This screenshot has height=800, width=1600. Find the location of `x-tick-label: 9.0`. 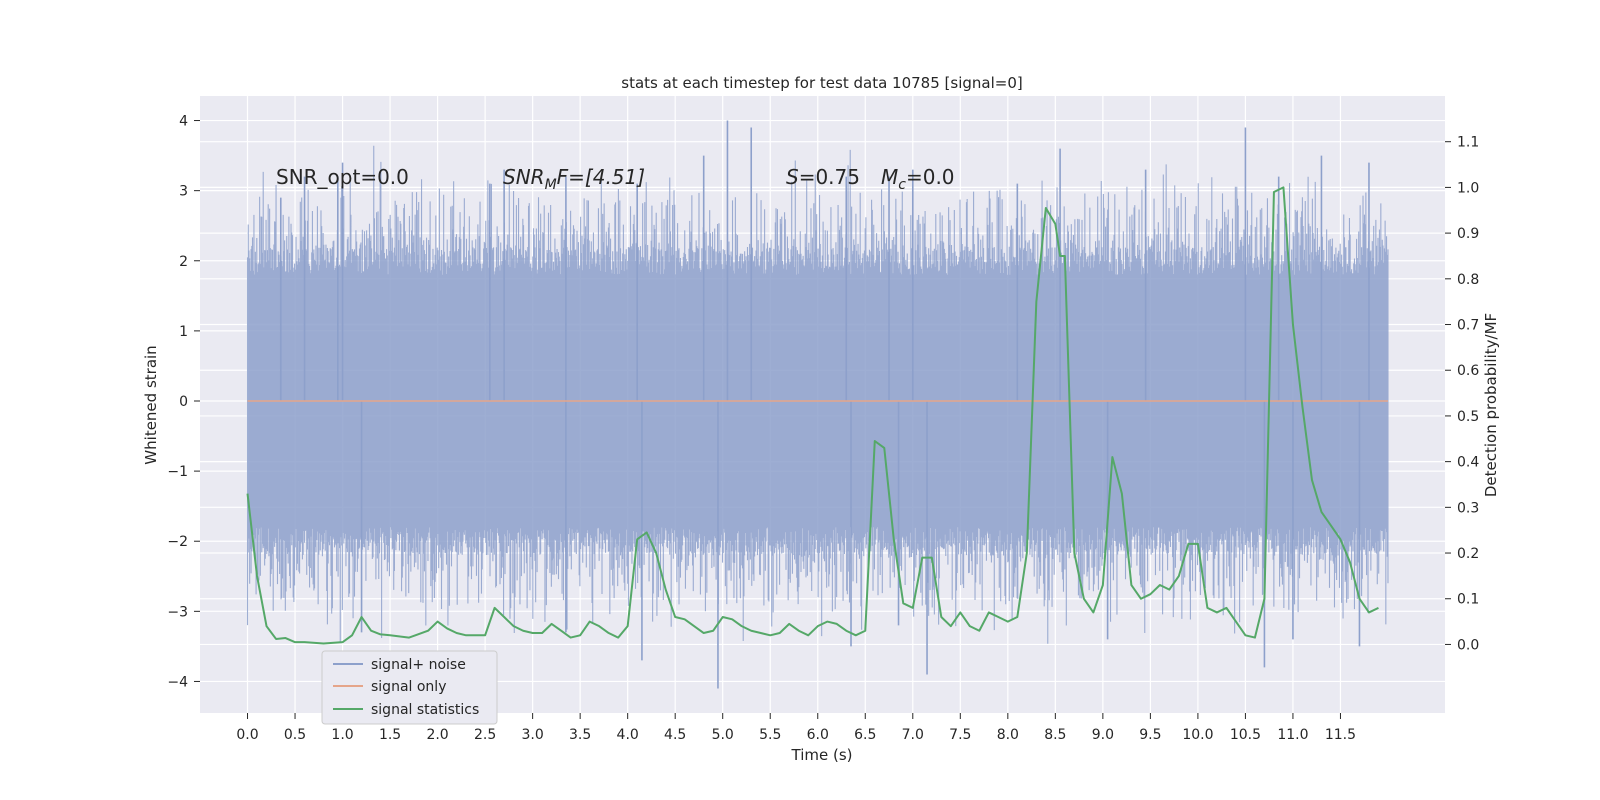

x-tick-label: 9.0 is located at coordinates (1103, 735).